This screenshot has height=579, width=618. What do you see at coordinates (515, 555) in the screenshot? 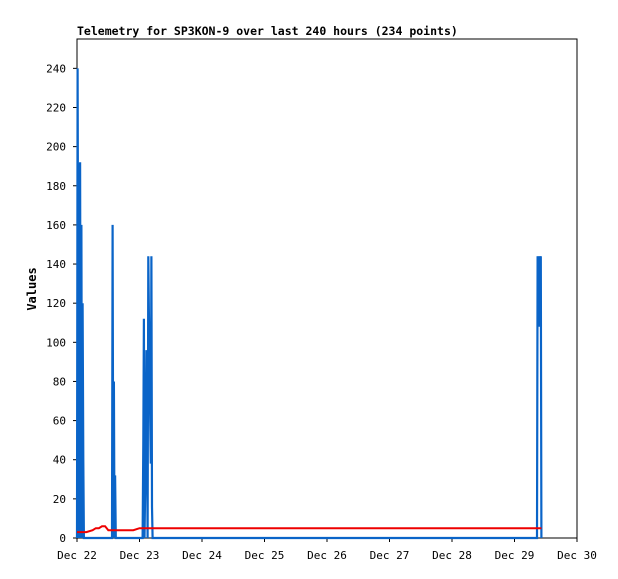
I see `x-tick-label: Dec 29` at bounding box center [515, 555].